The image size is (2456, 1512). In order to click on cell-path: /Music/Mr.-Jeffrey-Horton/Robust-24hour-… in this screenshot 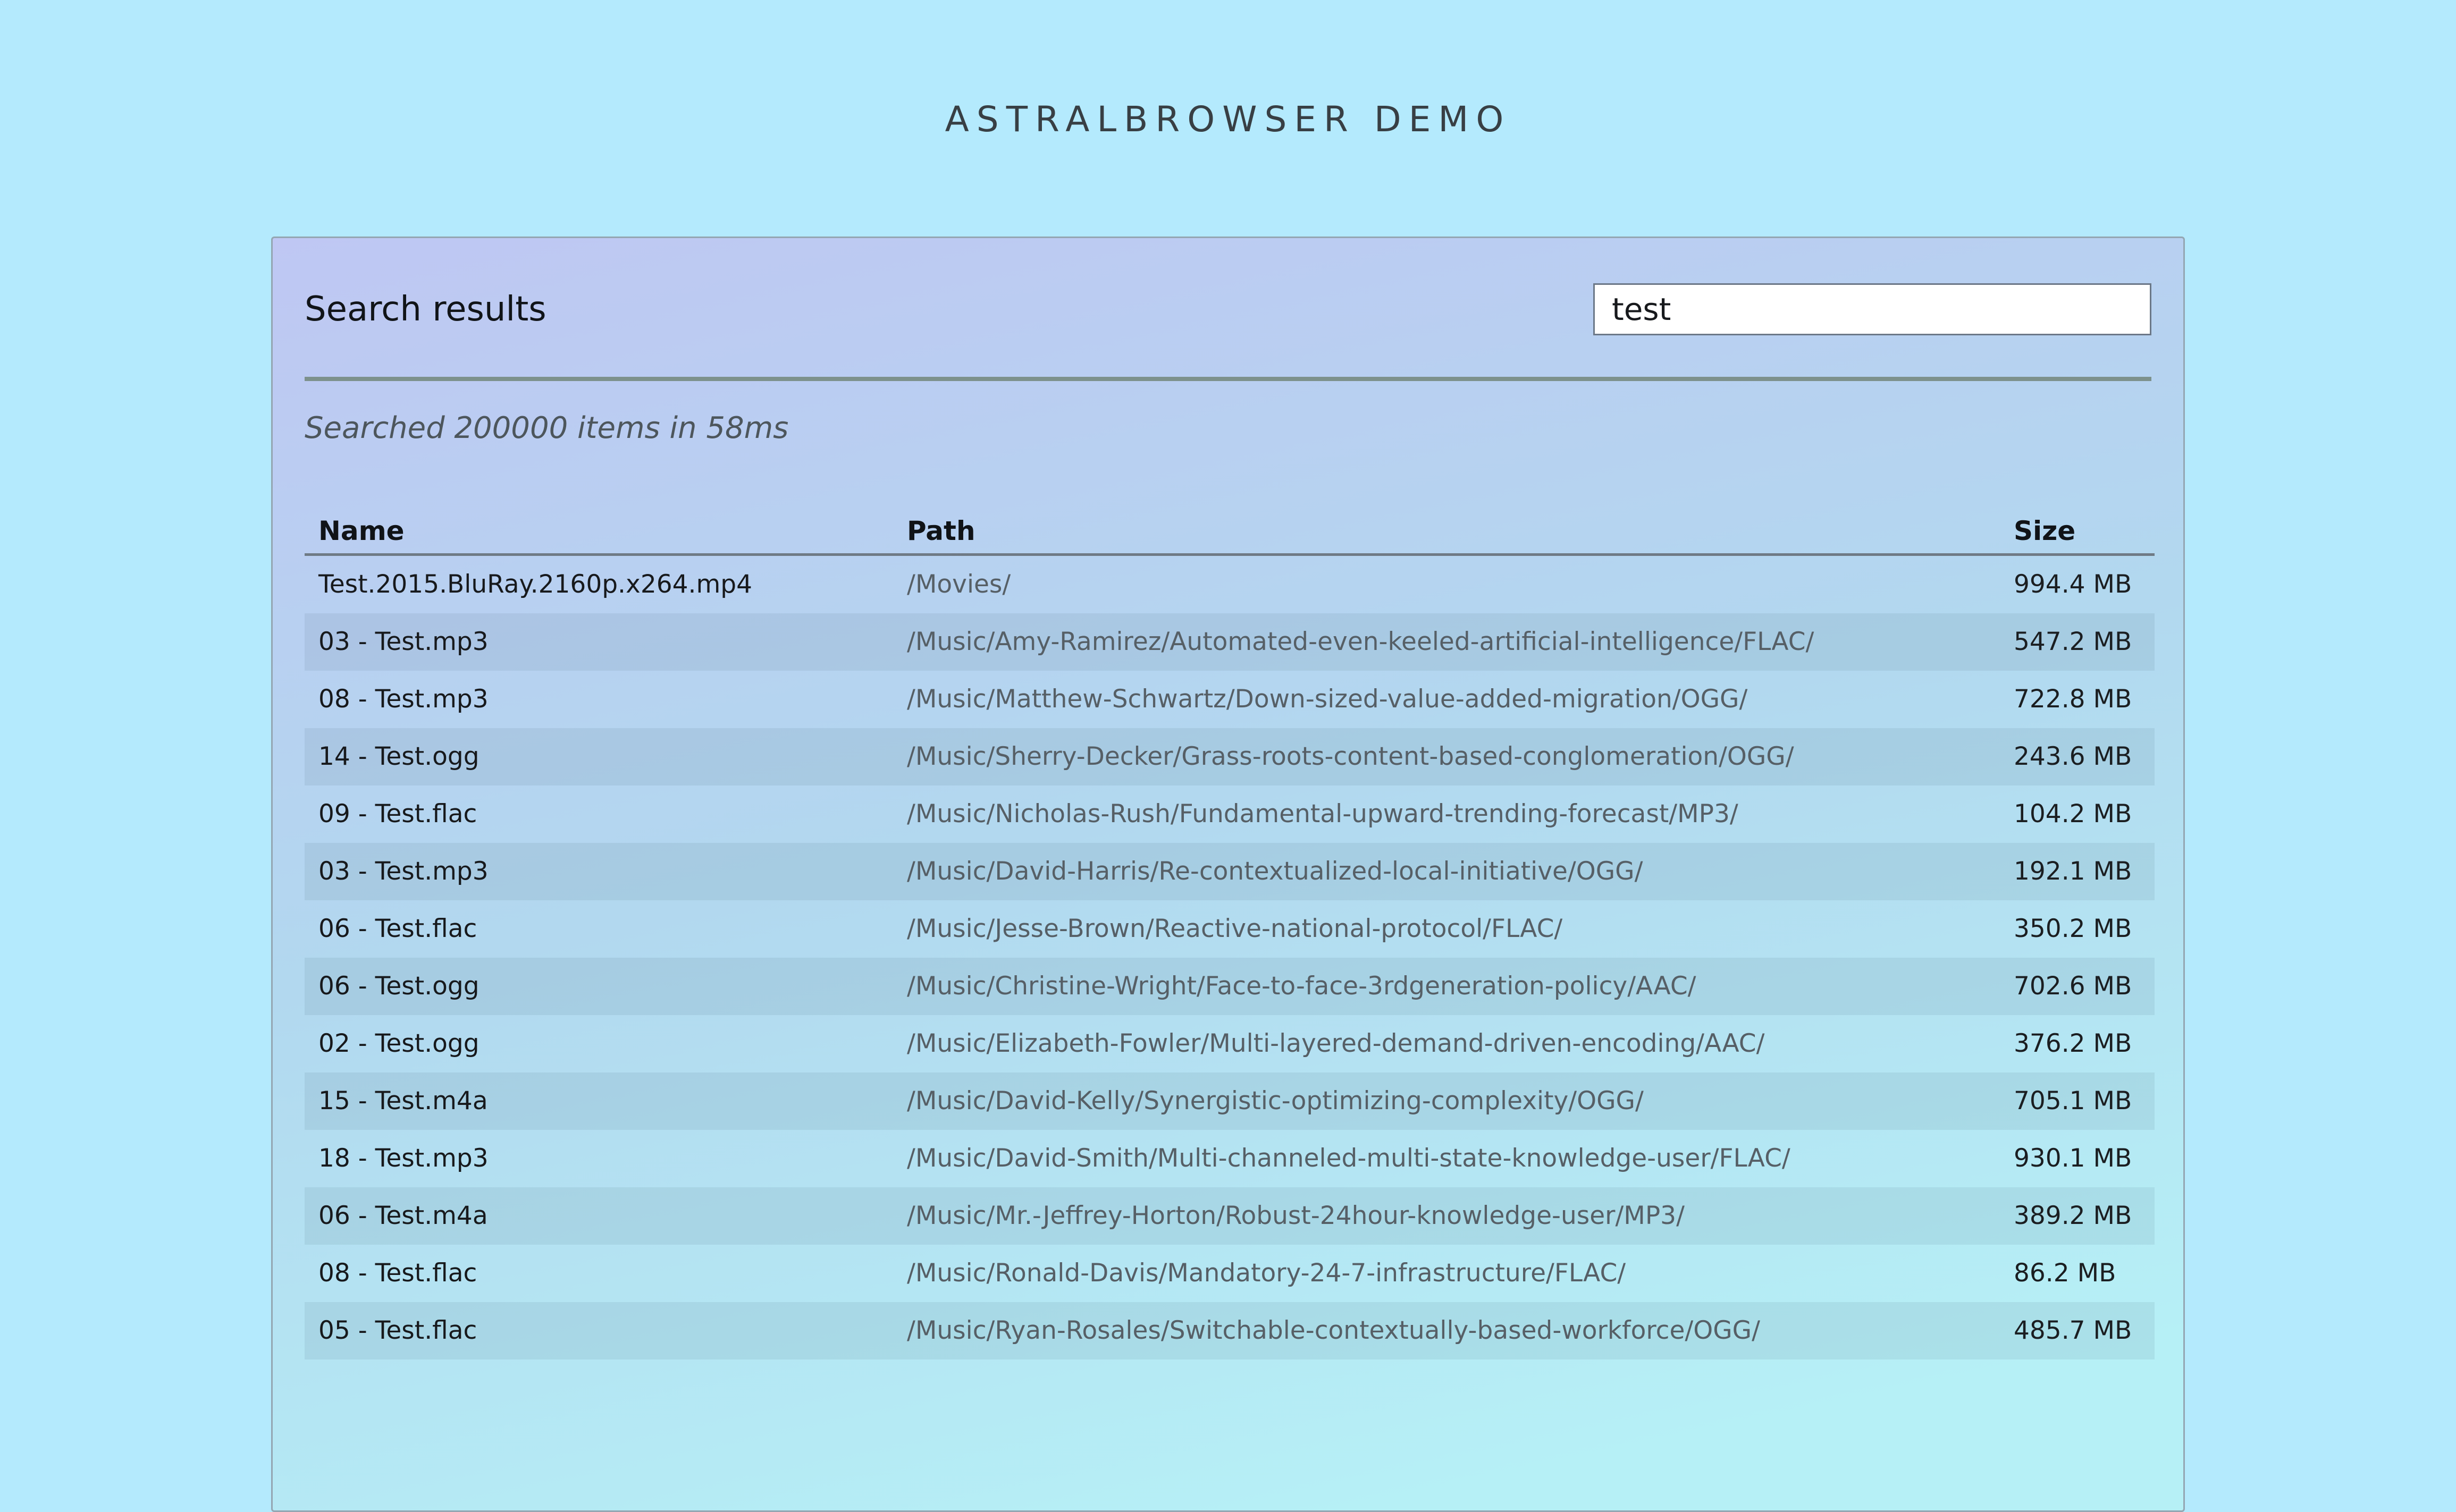, I will do `click(1296, 1215)`.